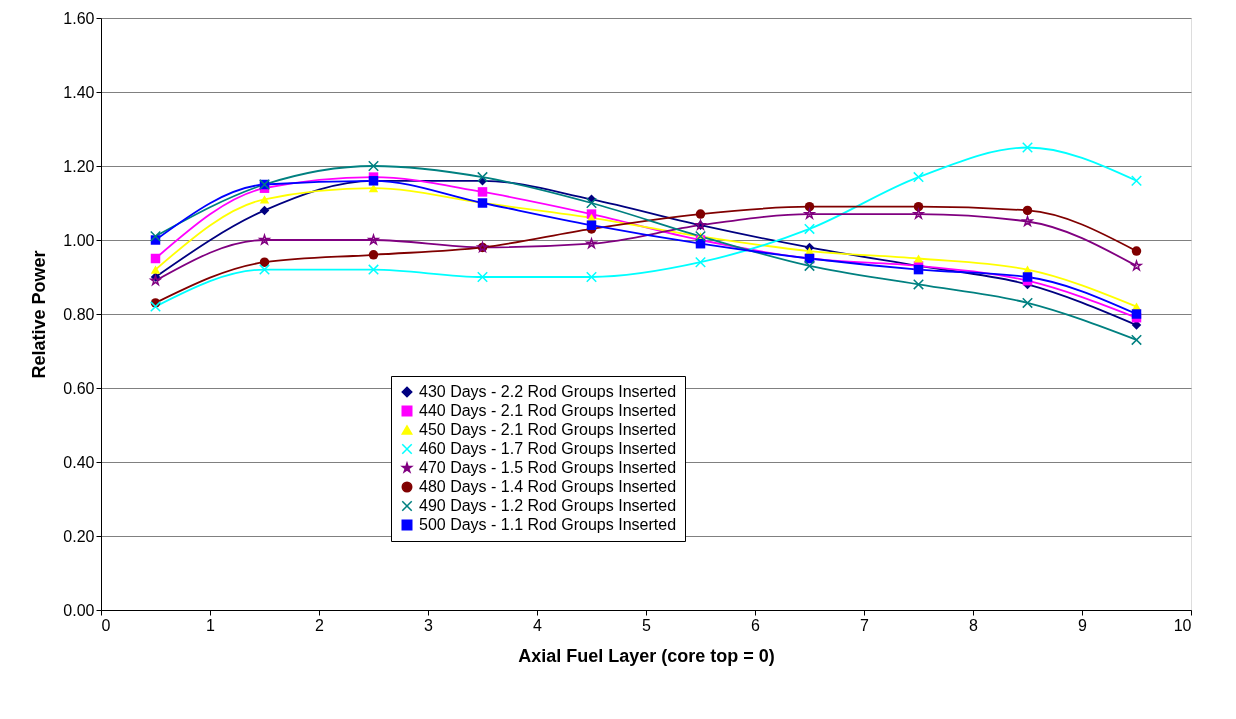  Describe the element at coordinates (79, 240) in the screenshot. I see `y-tick-label: 1.00` at that location.